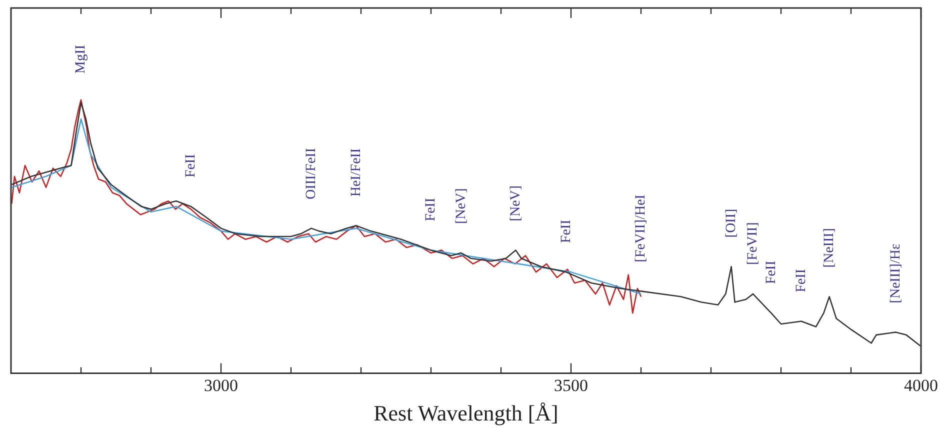 The width and height of the screenshot is (945, 436). What do you see at coordinates (731, 223) in the screenshot?
I see `annotation: [OII]` at bounding box center [731, 223].